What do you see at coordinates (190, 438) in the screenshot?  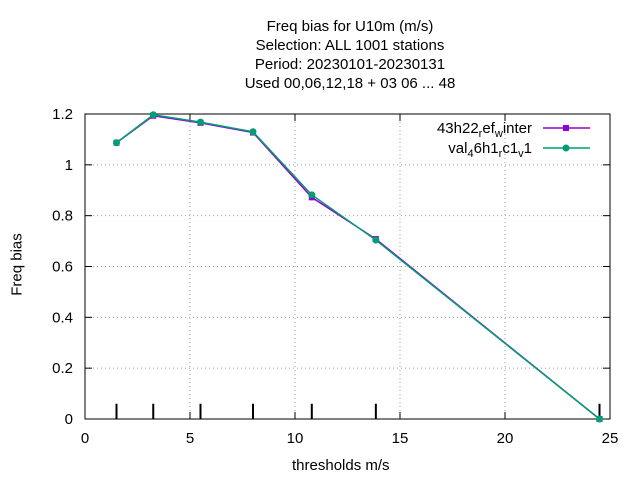 I see `x-tick-label: 5` at bounding box center [190, 438].